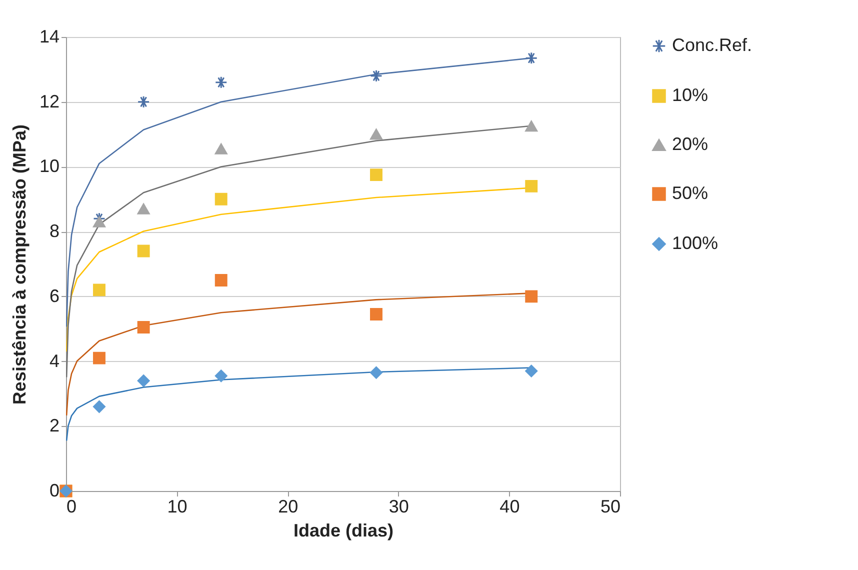 This screenshot has height=570, width=858. Describe the element at coordinates (54, 360) in the screenshot. I see `y-tick-label: 4` at that location.